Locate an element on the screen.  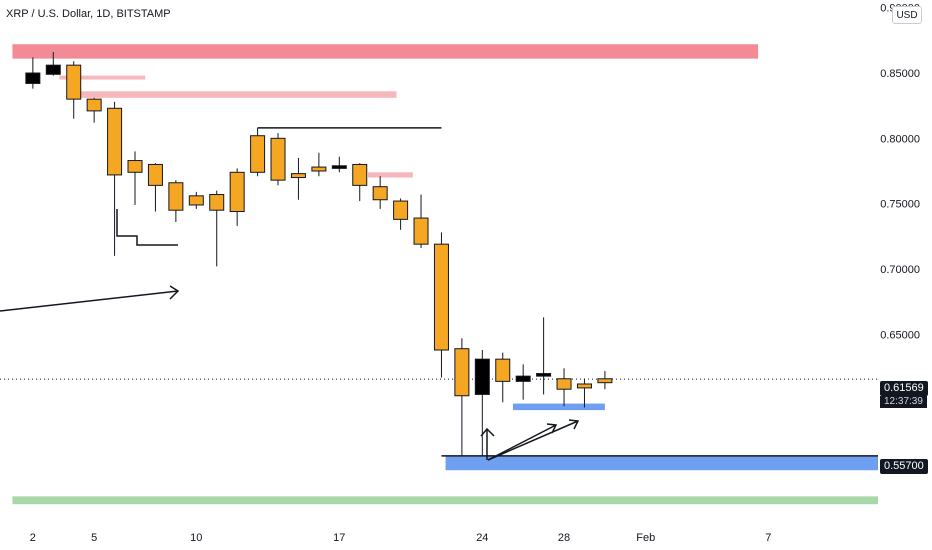
time-tick-label: 17 is located at coordinates (339, 538).